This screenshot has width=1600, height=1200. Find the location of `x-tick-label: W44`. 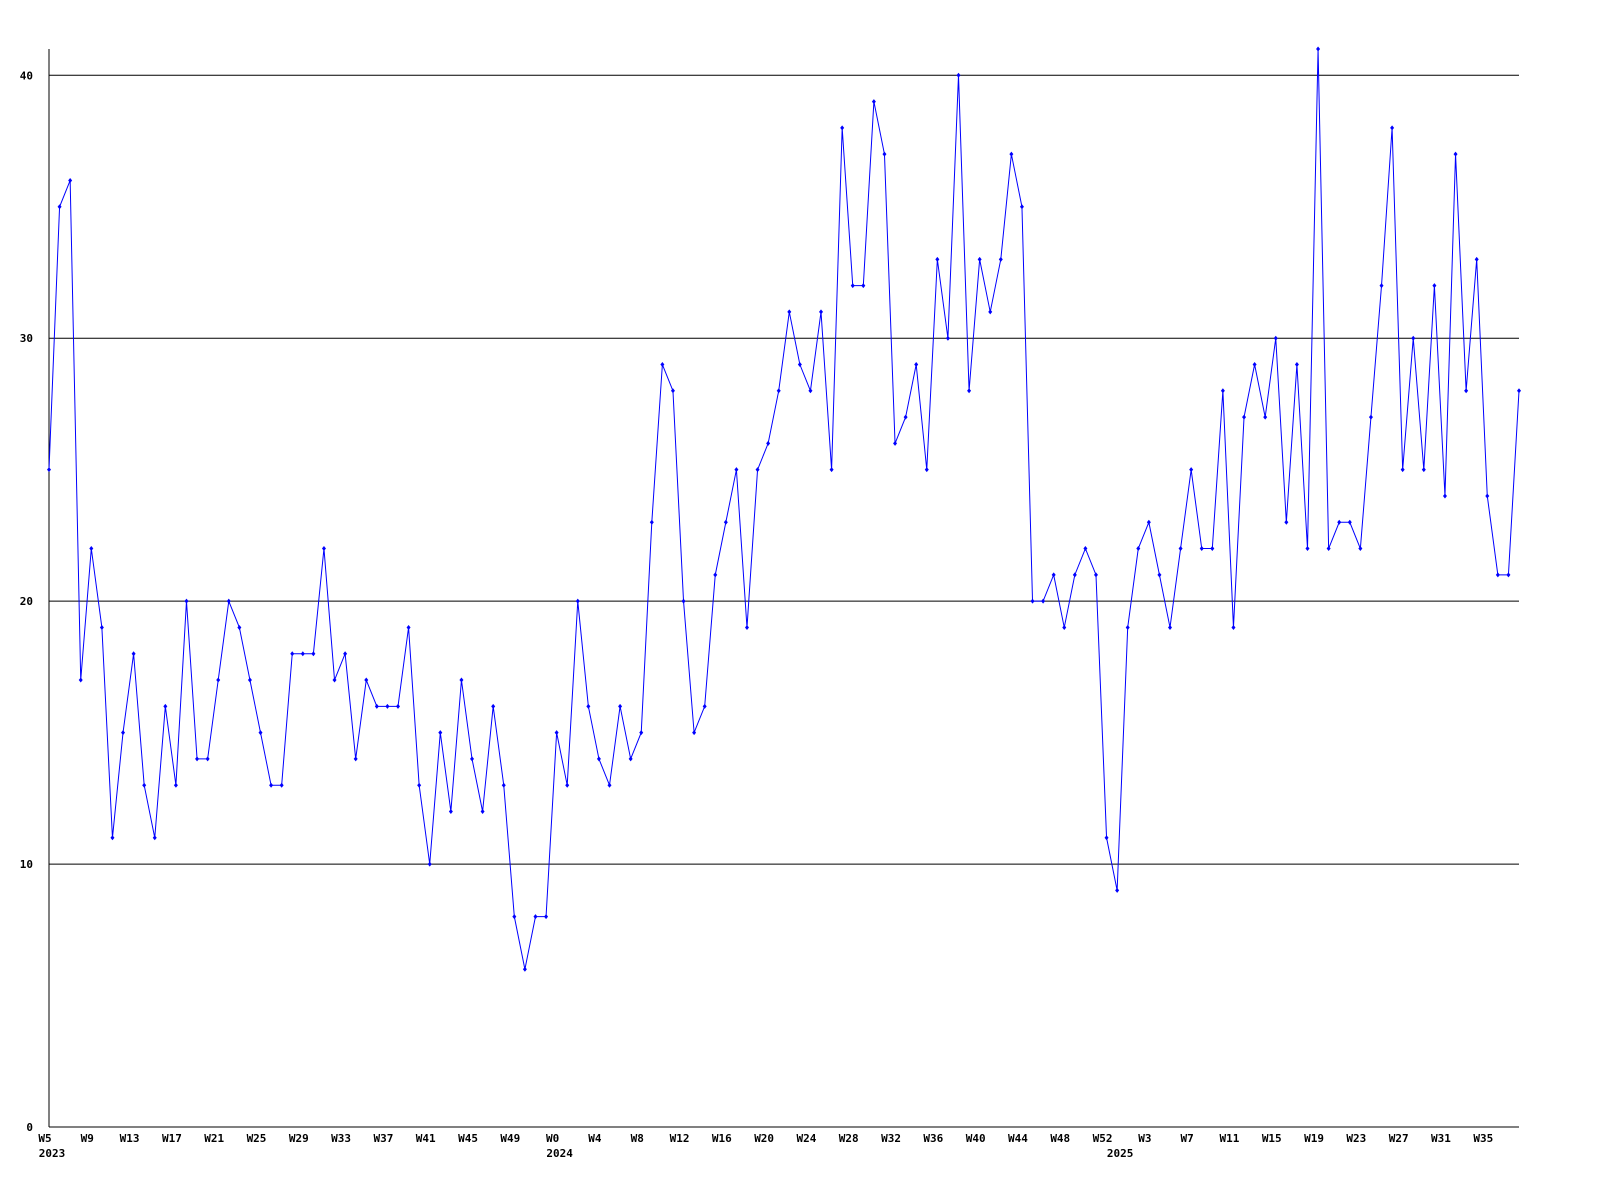

x-tick-label: W44 is located at coordinates (1018, 1138).